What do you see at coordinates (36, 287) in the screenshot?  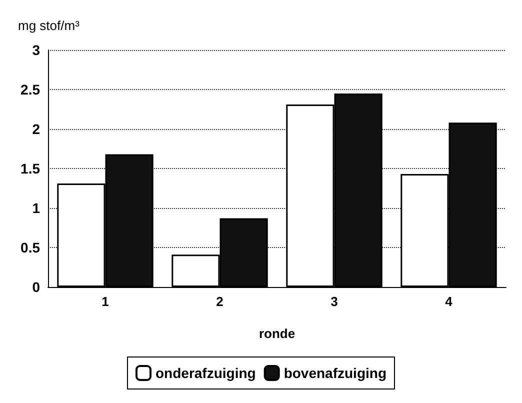 I see `y-tick-label: 0` at bounding box center [36, 287].